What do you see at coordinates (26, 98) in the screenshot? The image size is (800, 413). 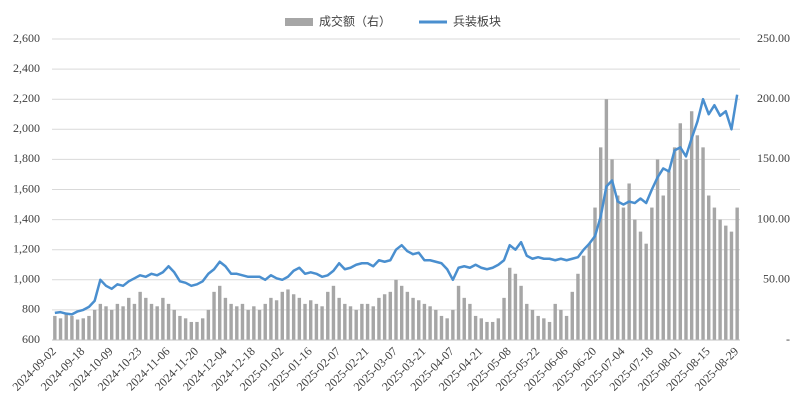 I see `y-tick-label: 2,200` at bounding box center [26, 98].